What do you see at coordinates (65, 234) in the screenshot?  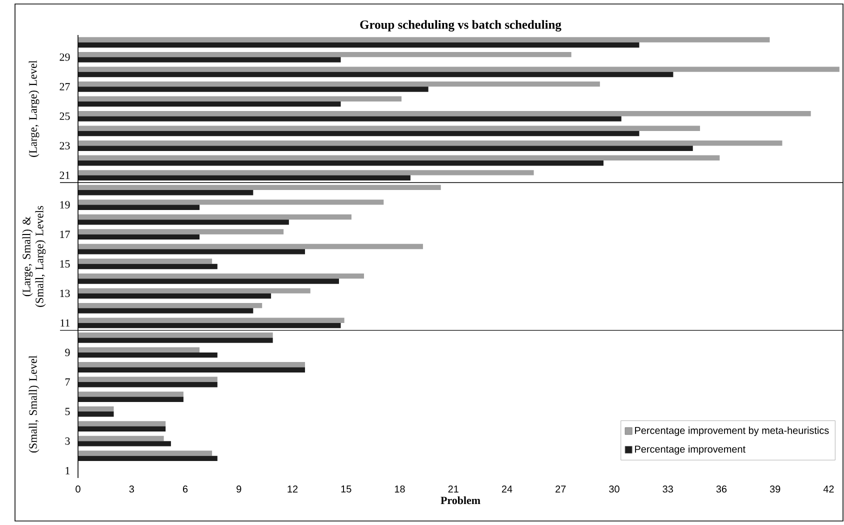 I see `y-tick-label: 17` at bounding box center [65, 234].